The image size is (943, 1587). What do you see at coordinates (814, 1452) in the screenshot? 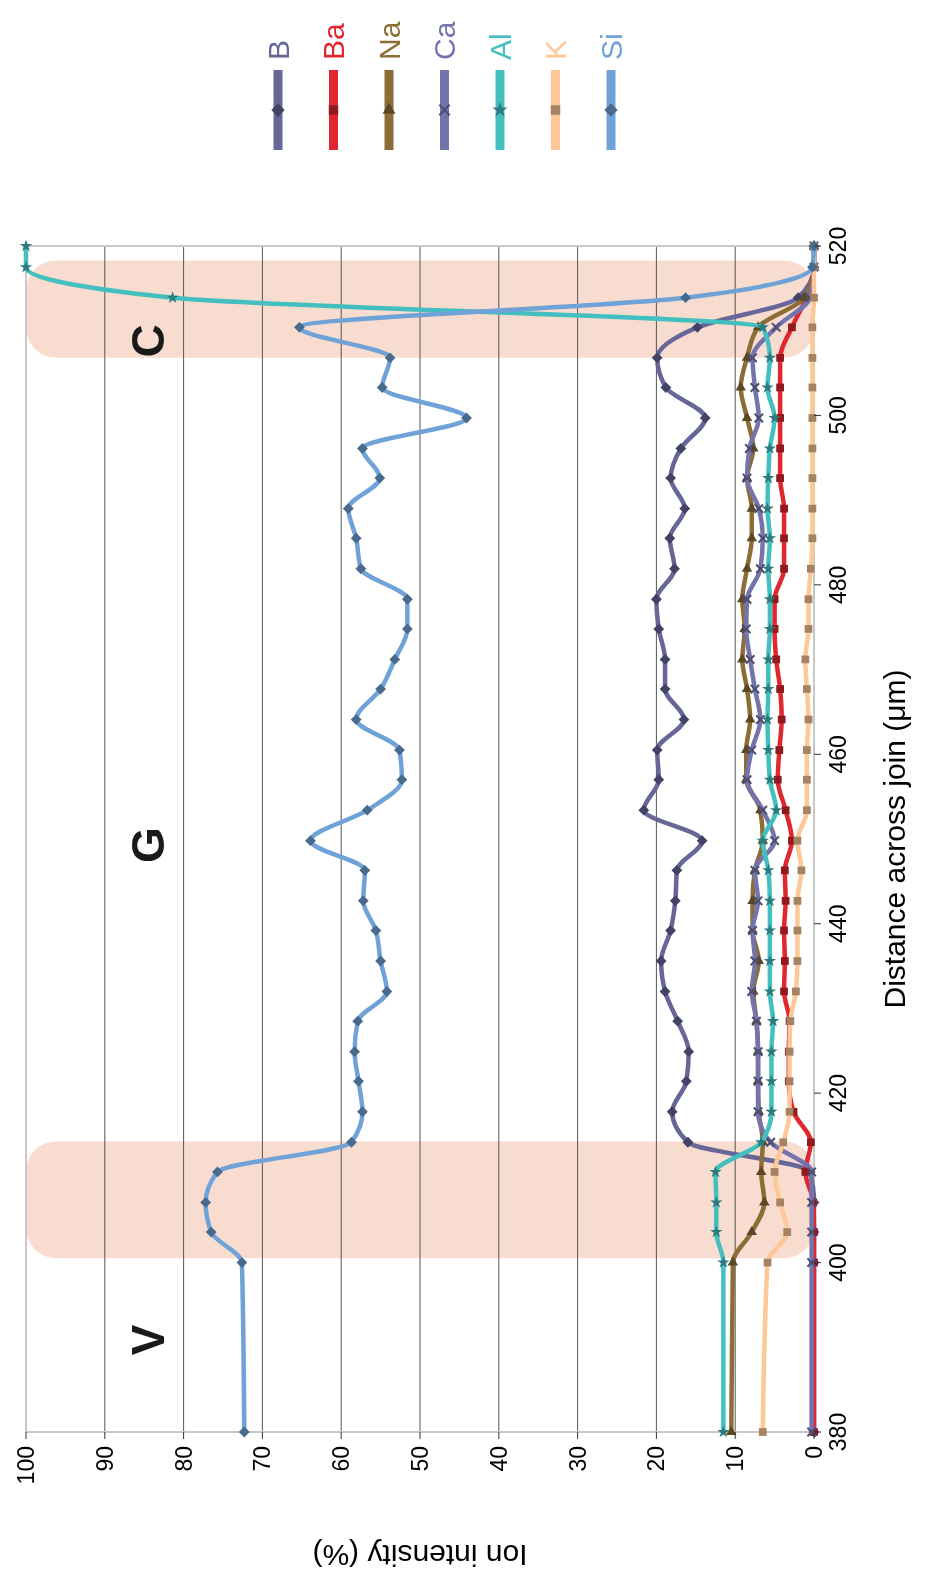
I see `x-tick-label: 0` at bounding box center [814, 1452].